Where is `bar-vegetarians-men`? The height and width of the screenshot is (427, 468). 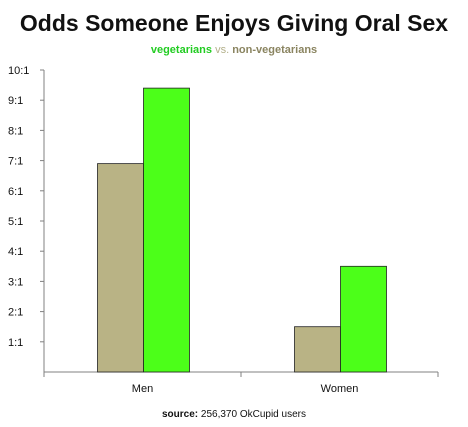 bar-vegetarians-men is located at coordinates (166, 230).